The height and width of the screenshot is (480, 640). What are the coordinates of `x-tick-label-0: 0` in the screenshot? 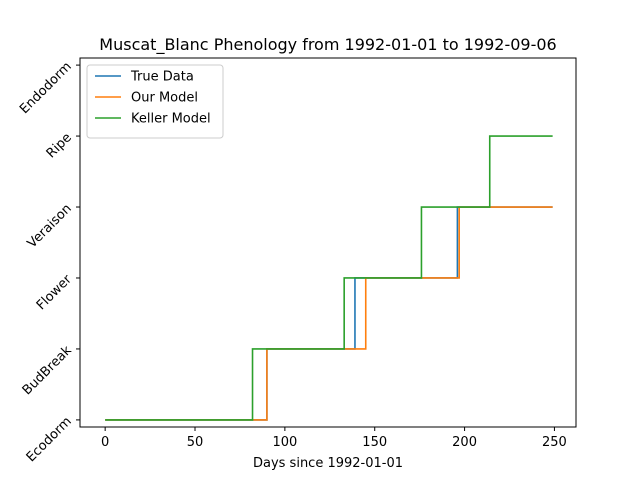 It's located at (105, 442).